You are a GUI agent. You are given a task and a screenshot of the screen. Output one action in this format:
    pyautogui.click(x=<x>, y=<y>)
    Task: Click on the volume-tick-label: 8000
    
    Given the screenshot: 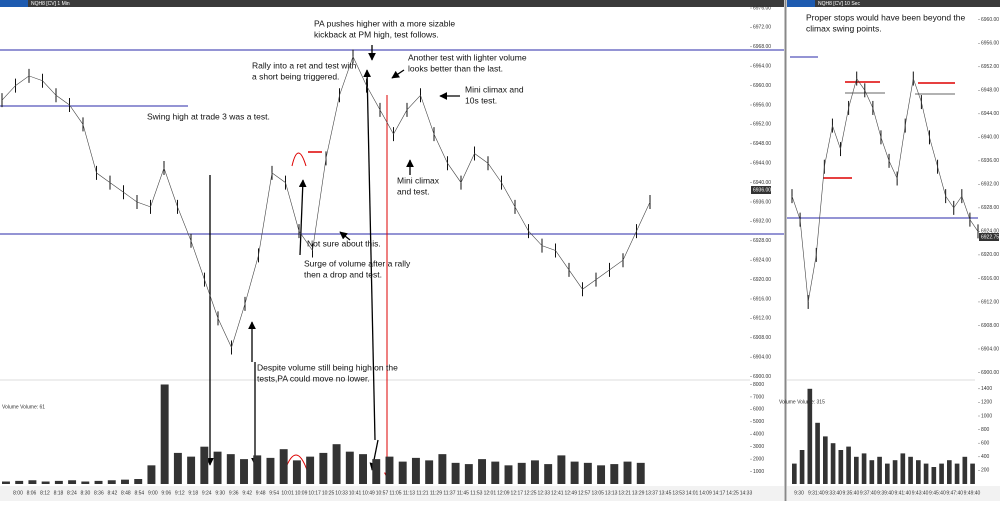 What is the action you would take?
    pyautogui.click(x=758, y=385)
    